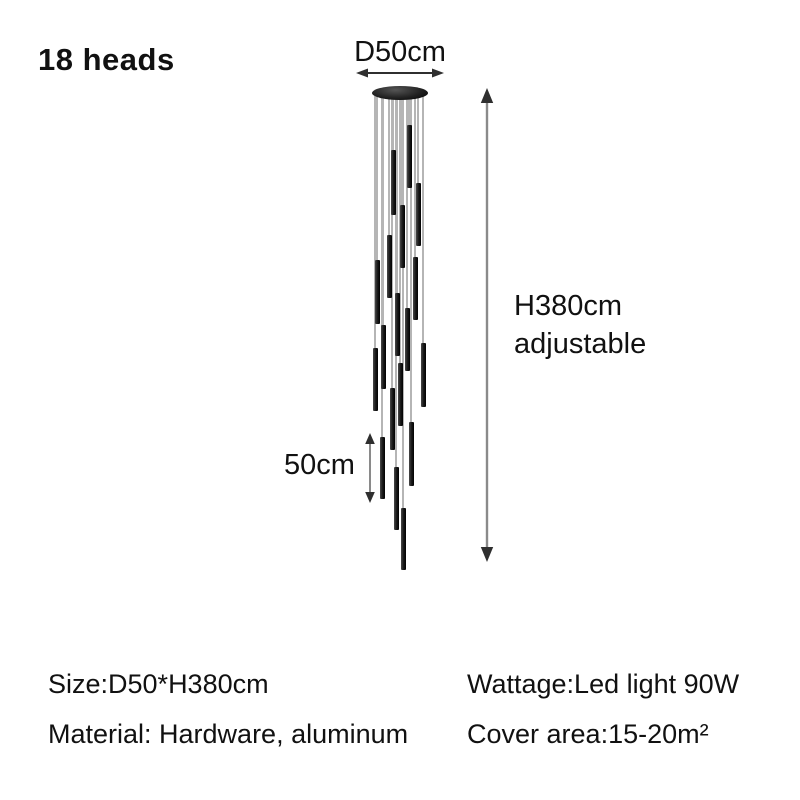 The width and height of the screenshot is (800, 800). I want to click on height-label-line2: adjustable, so click(580, 344).